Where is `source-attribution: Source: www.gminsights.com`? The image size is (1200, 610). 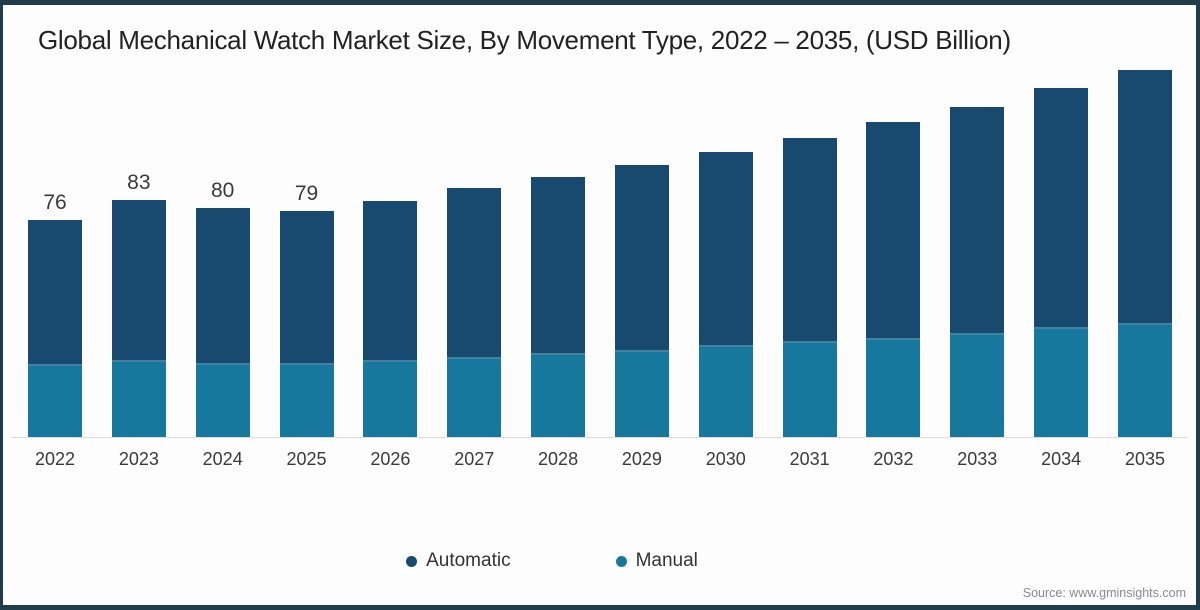
source-attribution: Source: www.gminsights.com is located at coordinates (1104, 593).